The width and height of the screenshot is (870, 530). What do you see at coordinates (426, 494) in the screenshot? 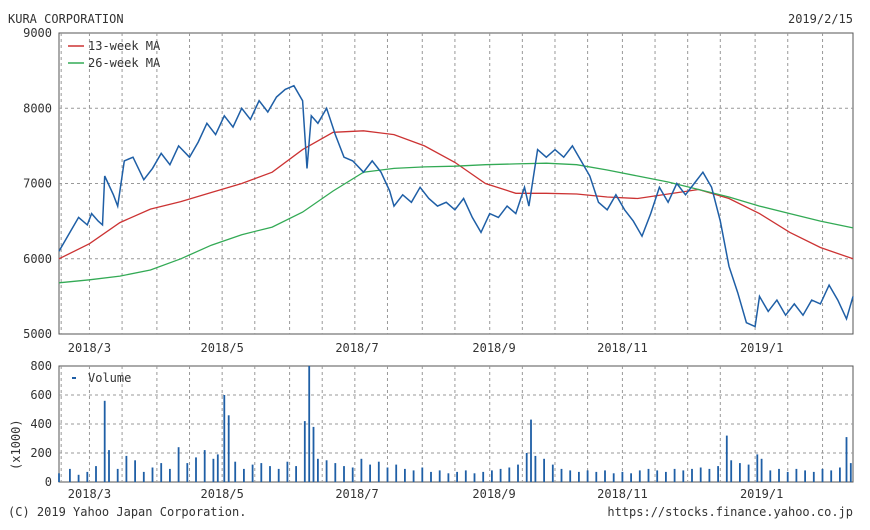
I see `volume-x-axis: 2018/3 2018/5 2018/7 2018/9 2018/11 2019/1` at bounding box center [426, 494].